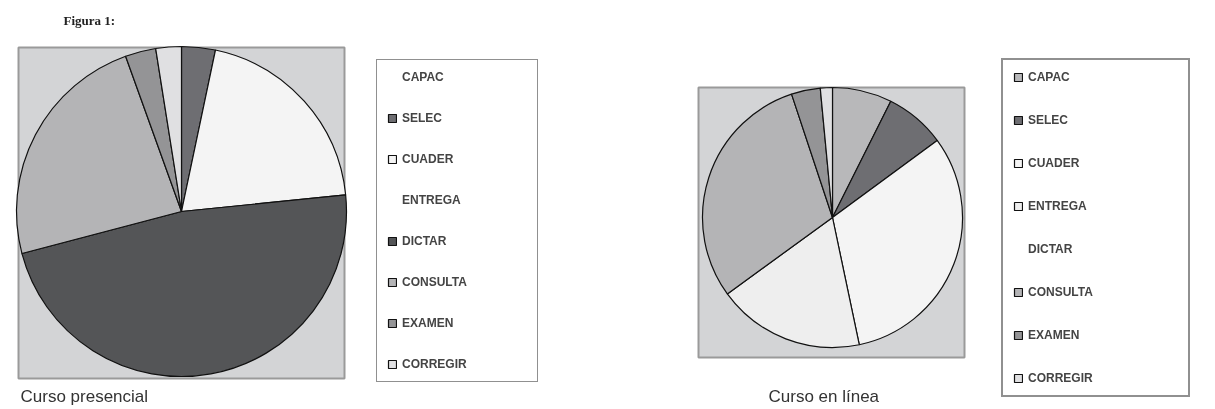  Describe the element at coordinates (1058, 206) in the screenshot. I see `legend-label: ENTREGA` at that location.